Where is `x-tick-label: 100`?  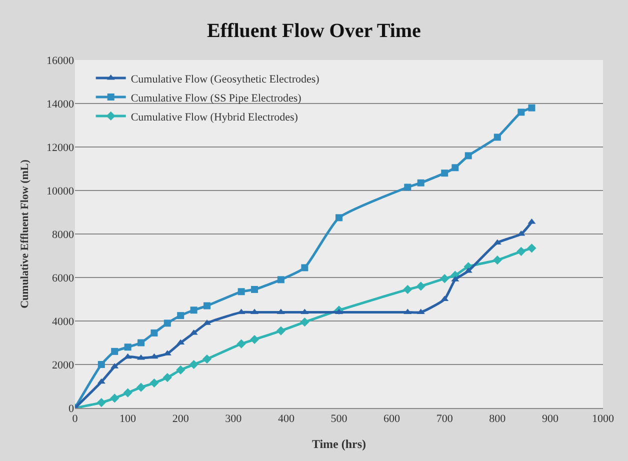 x-tick-label: 100 is located at coordinates (128, 419).